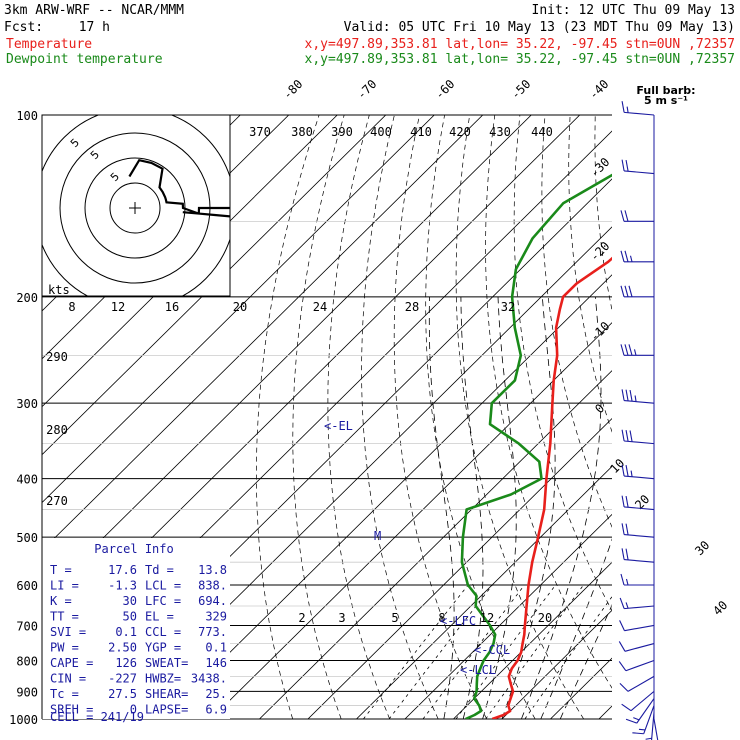  I want to click on theta-left-tick-label: 290, so click(57, 357).